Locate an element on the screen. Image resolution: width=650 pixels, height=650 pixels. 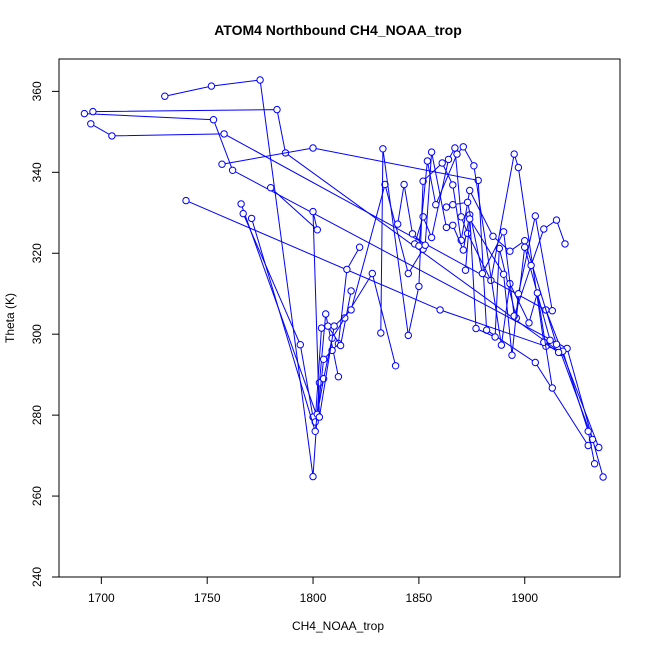
x-axis-label: CH4_NOAA_trop is located at coordinates (338, 626).